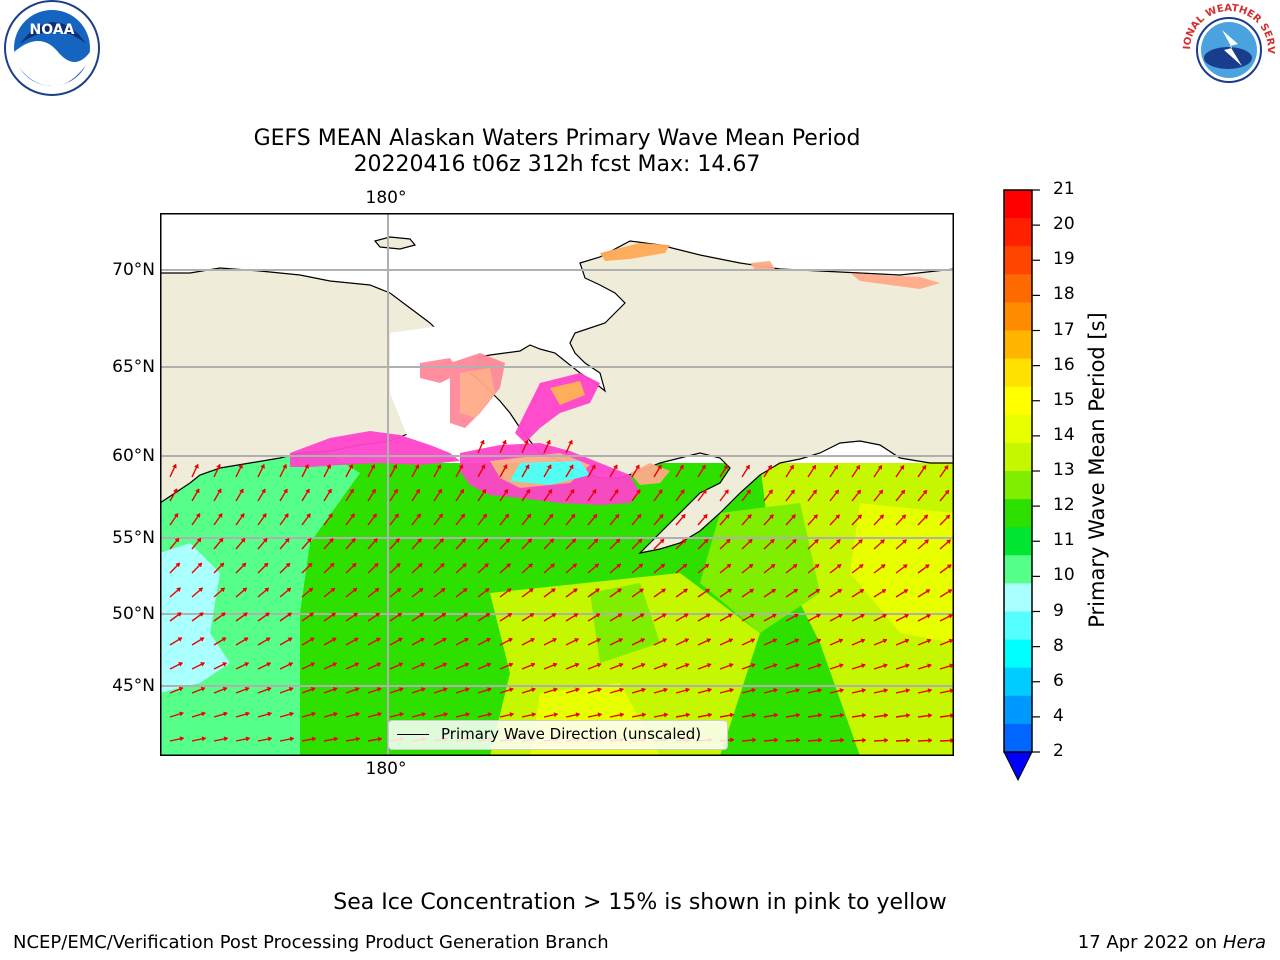 Image resolution: width=1280 pixels, height=960 pixels. I want to click on sea-ice, so click(615, 374).